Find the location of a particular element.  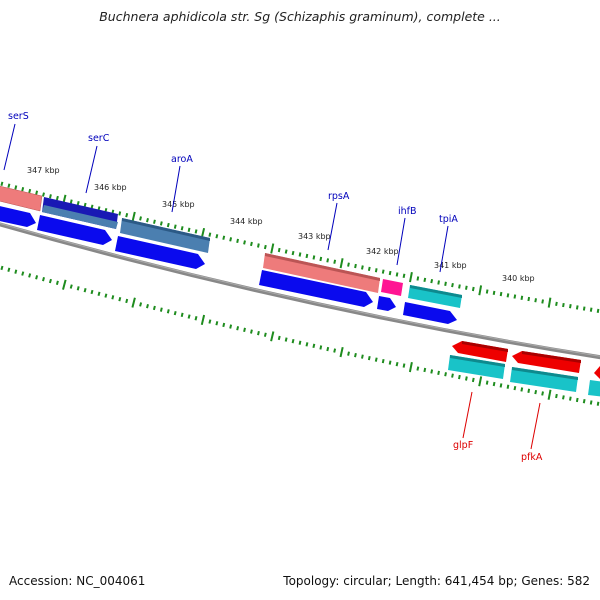

feature-rpsA-band is located at coordinates (321, 273).